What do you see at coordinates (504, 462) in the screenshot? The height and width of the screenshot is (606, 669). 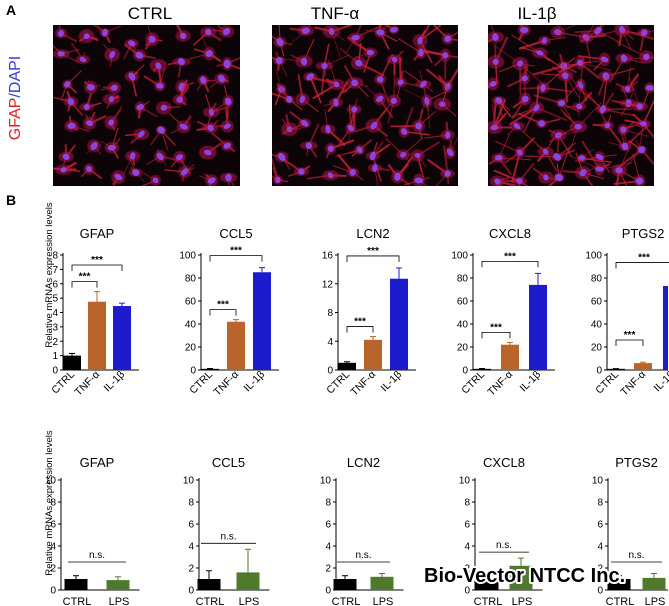 I see `chart-title: CXCL8` at bounding box center [504, 462].